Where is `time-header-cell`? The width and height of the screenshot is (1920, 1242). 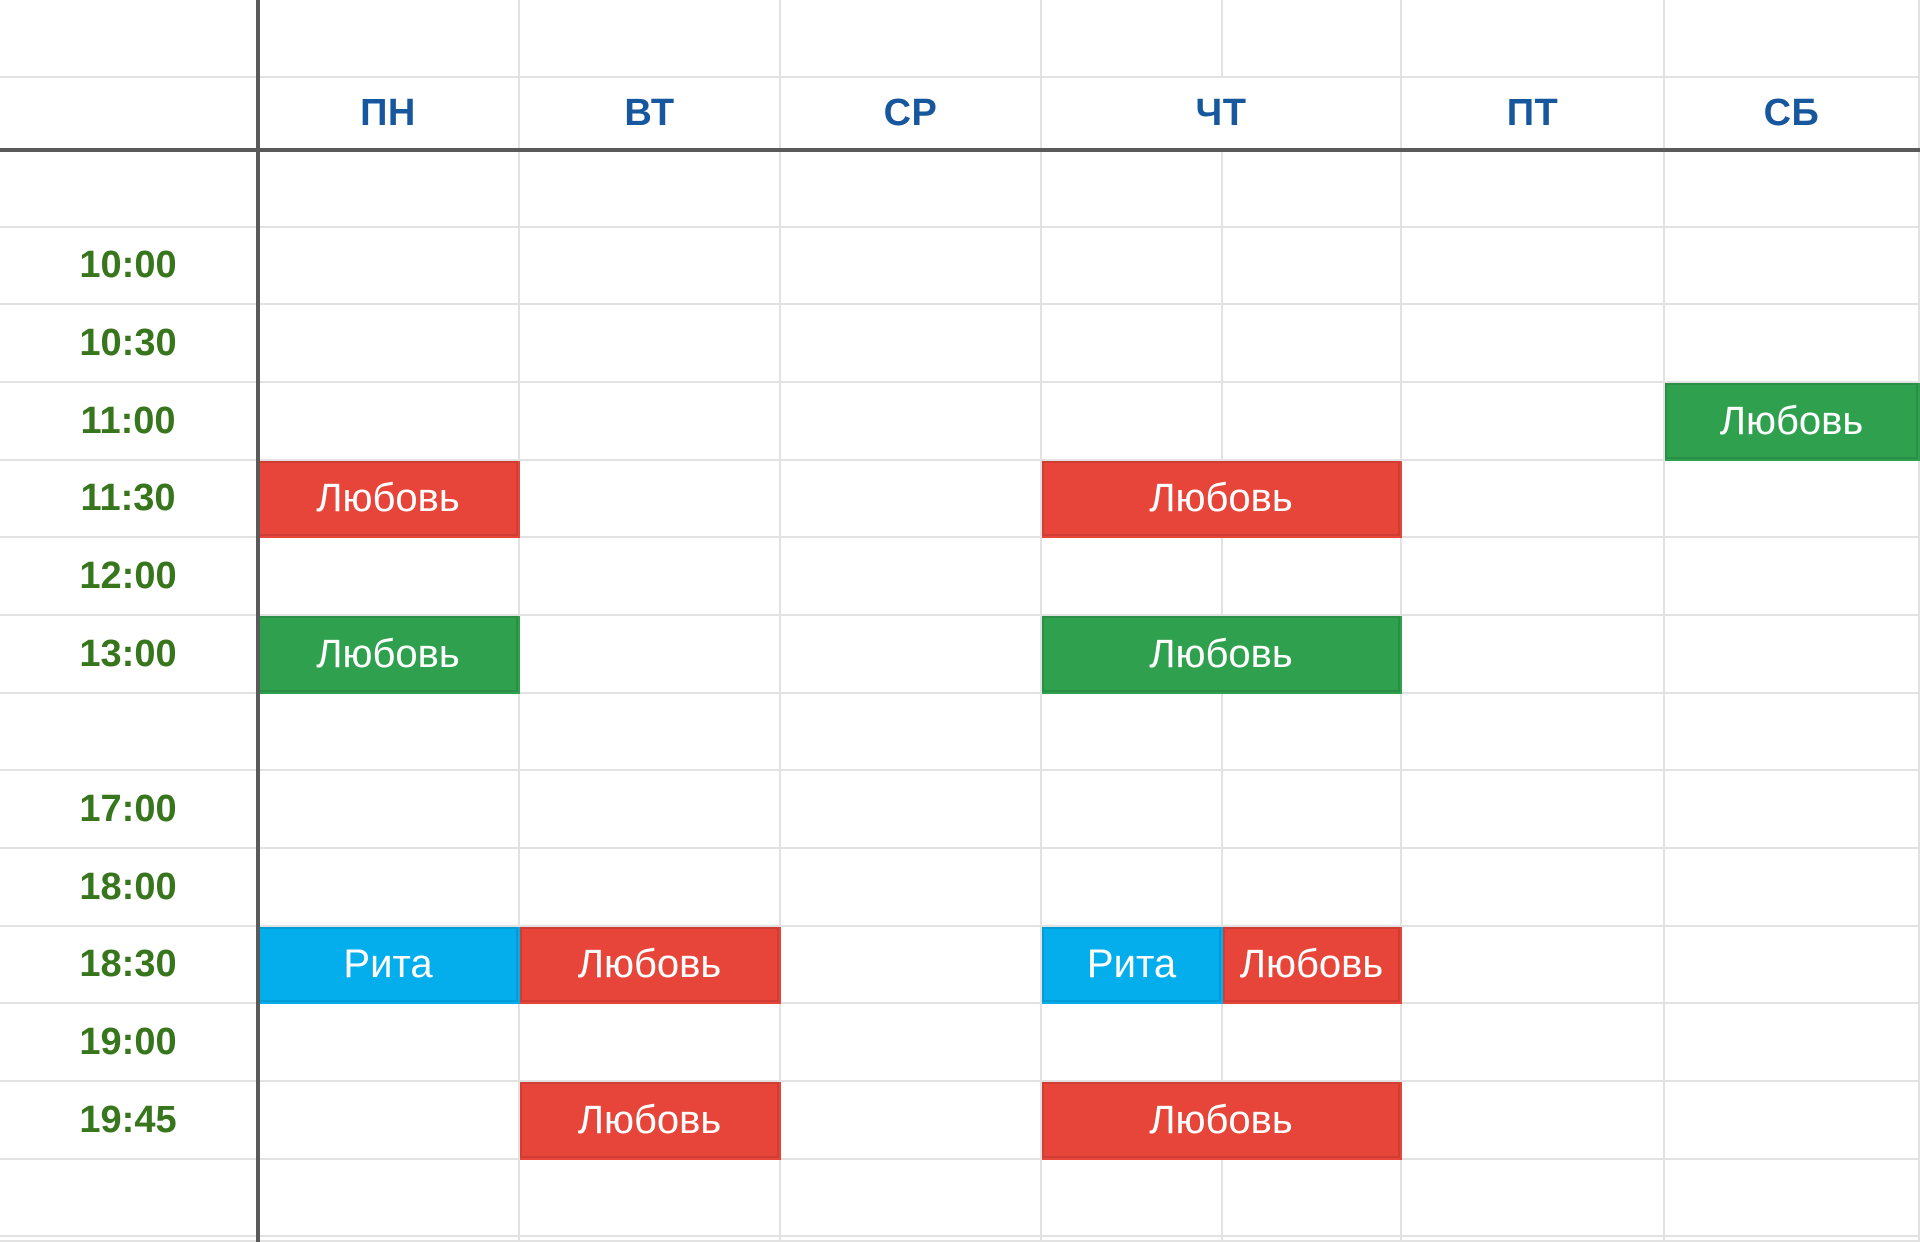
time-header-cell is located at coordinates (129, 114).